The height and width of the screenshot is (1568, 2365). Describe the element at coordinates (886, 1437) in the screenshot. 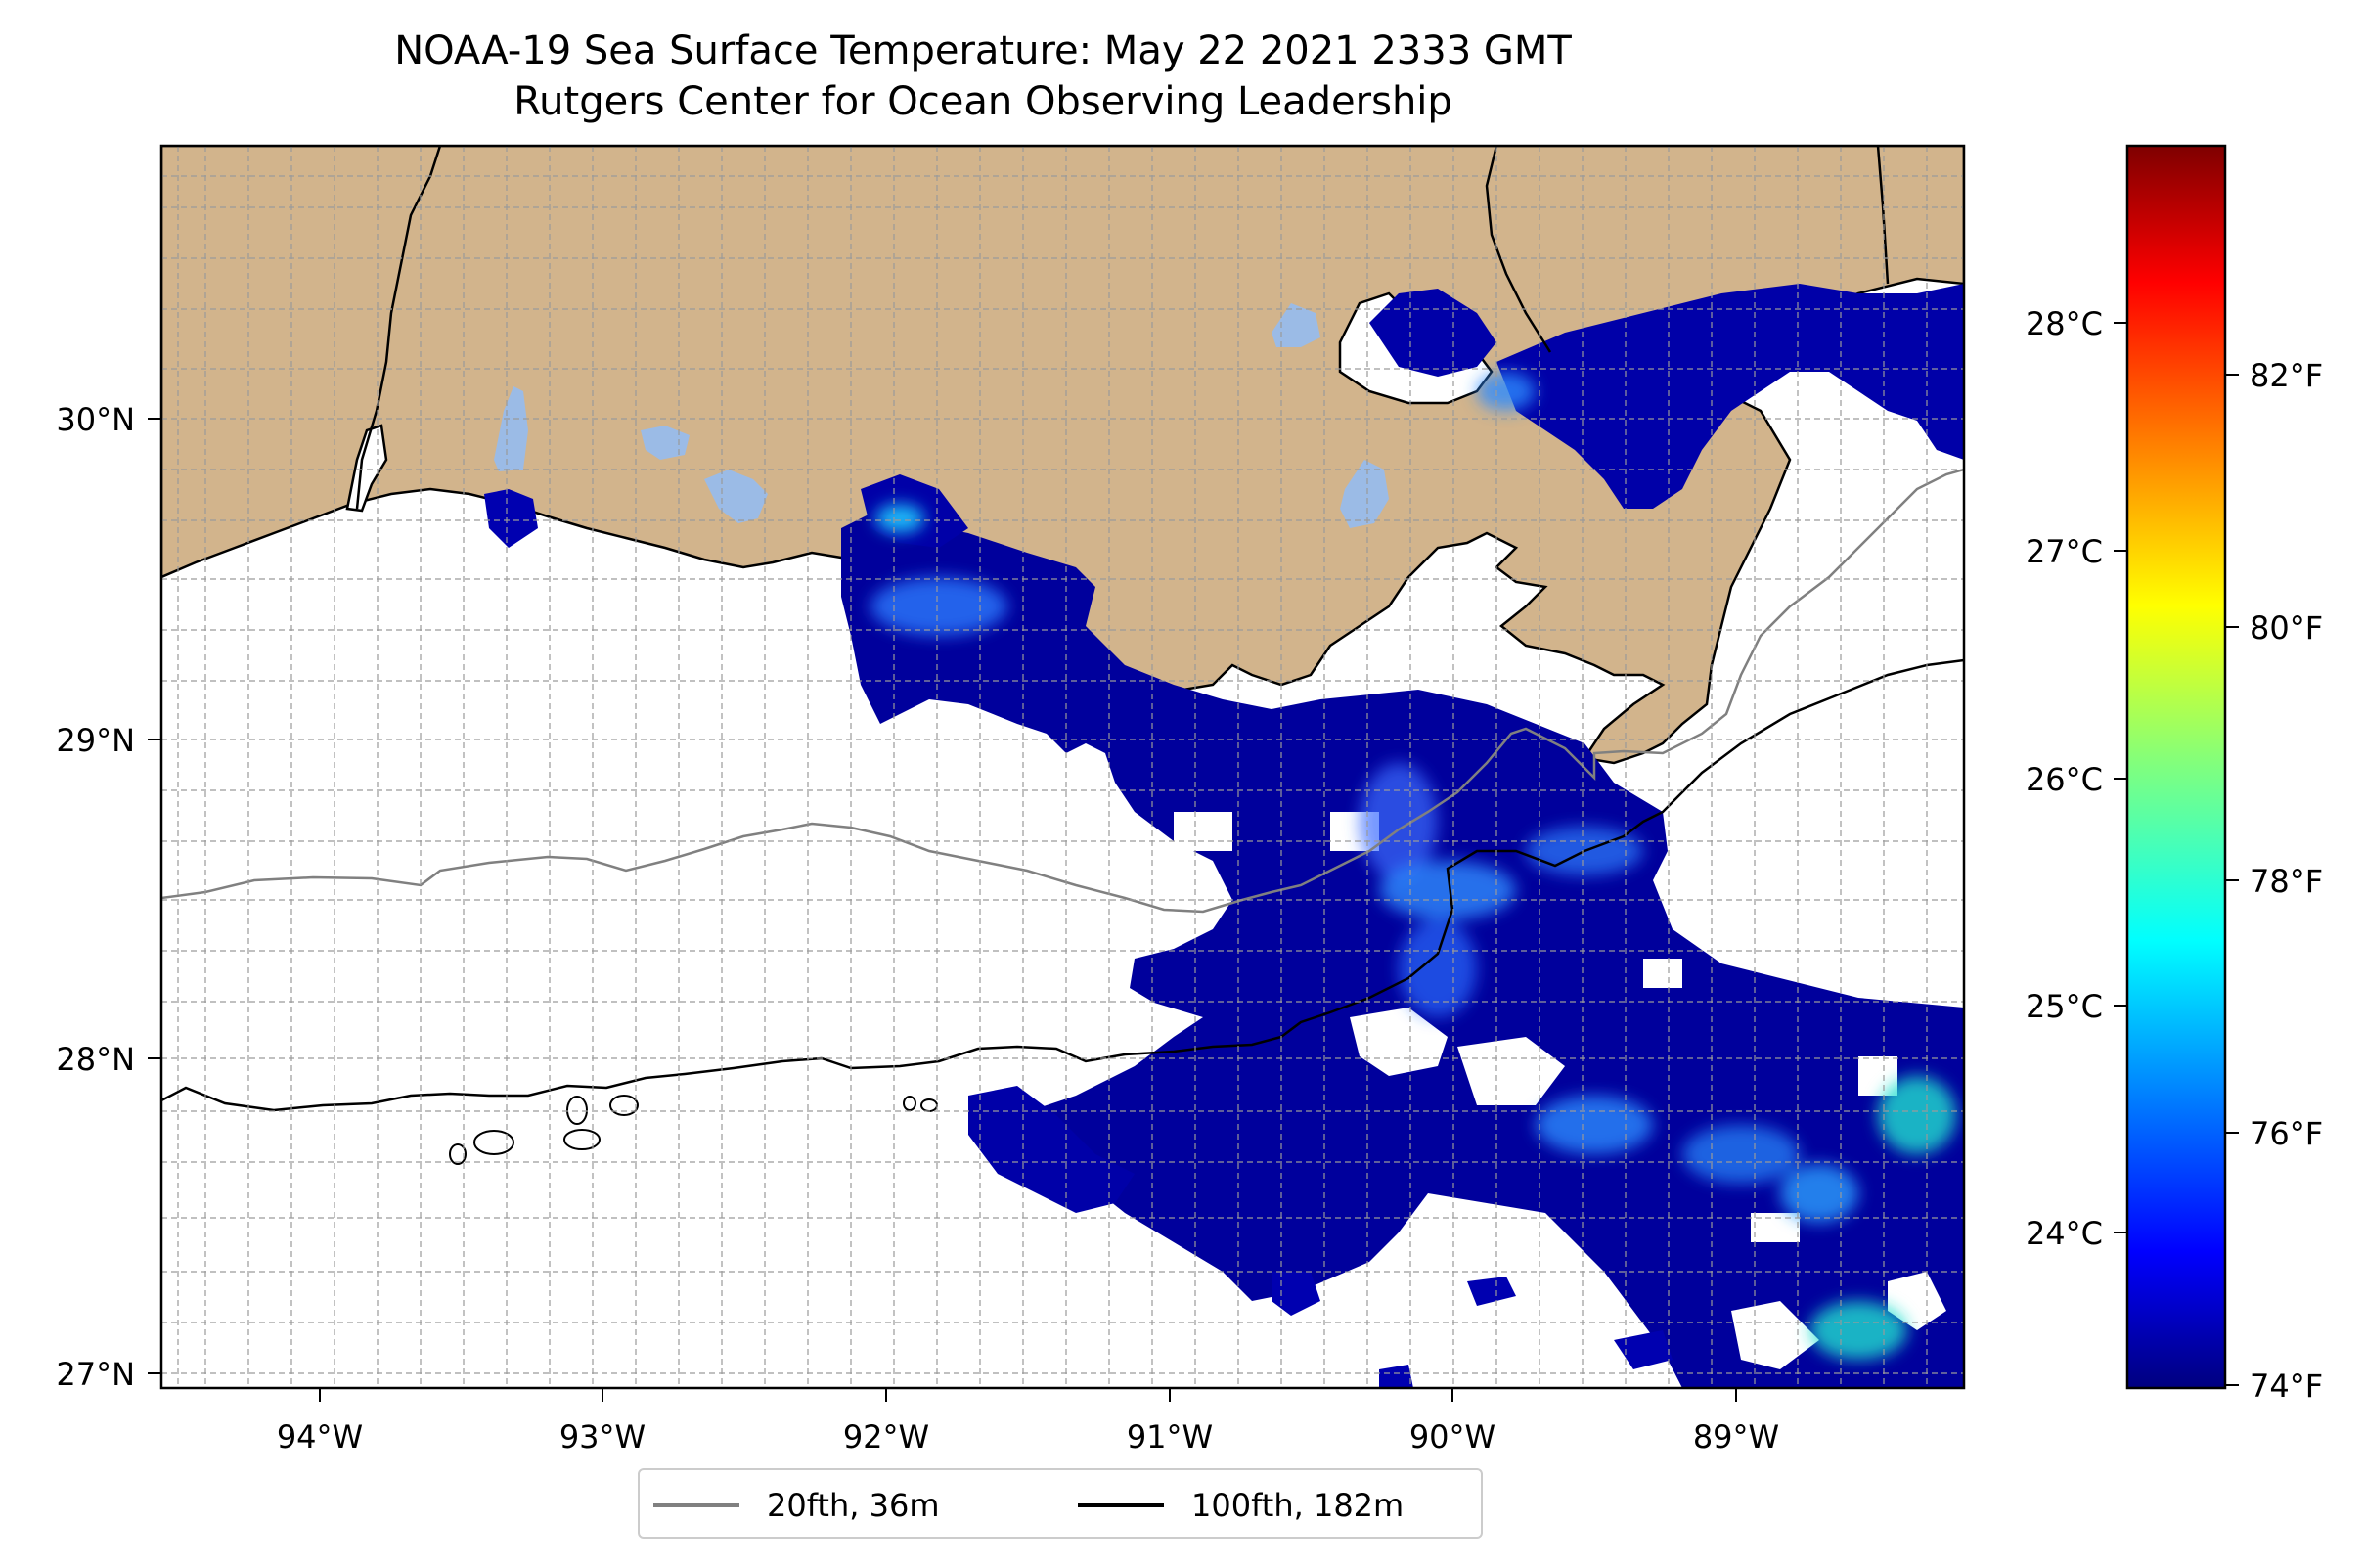

I see `lon-tick-label: 92°W` at that location.